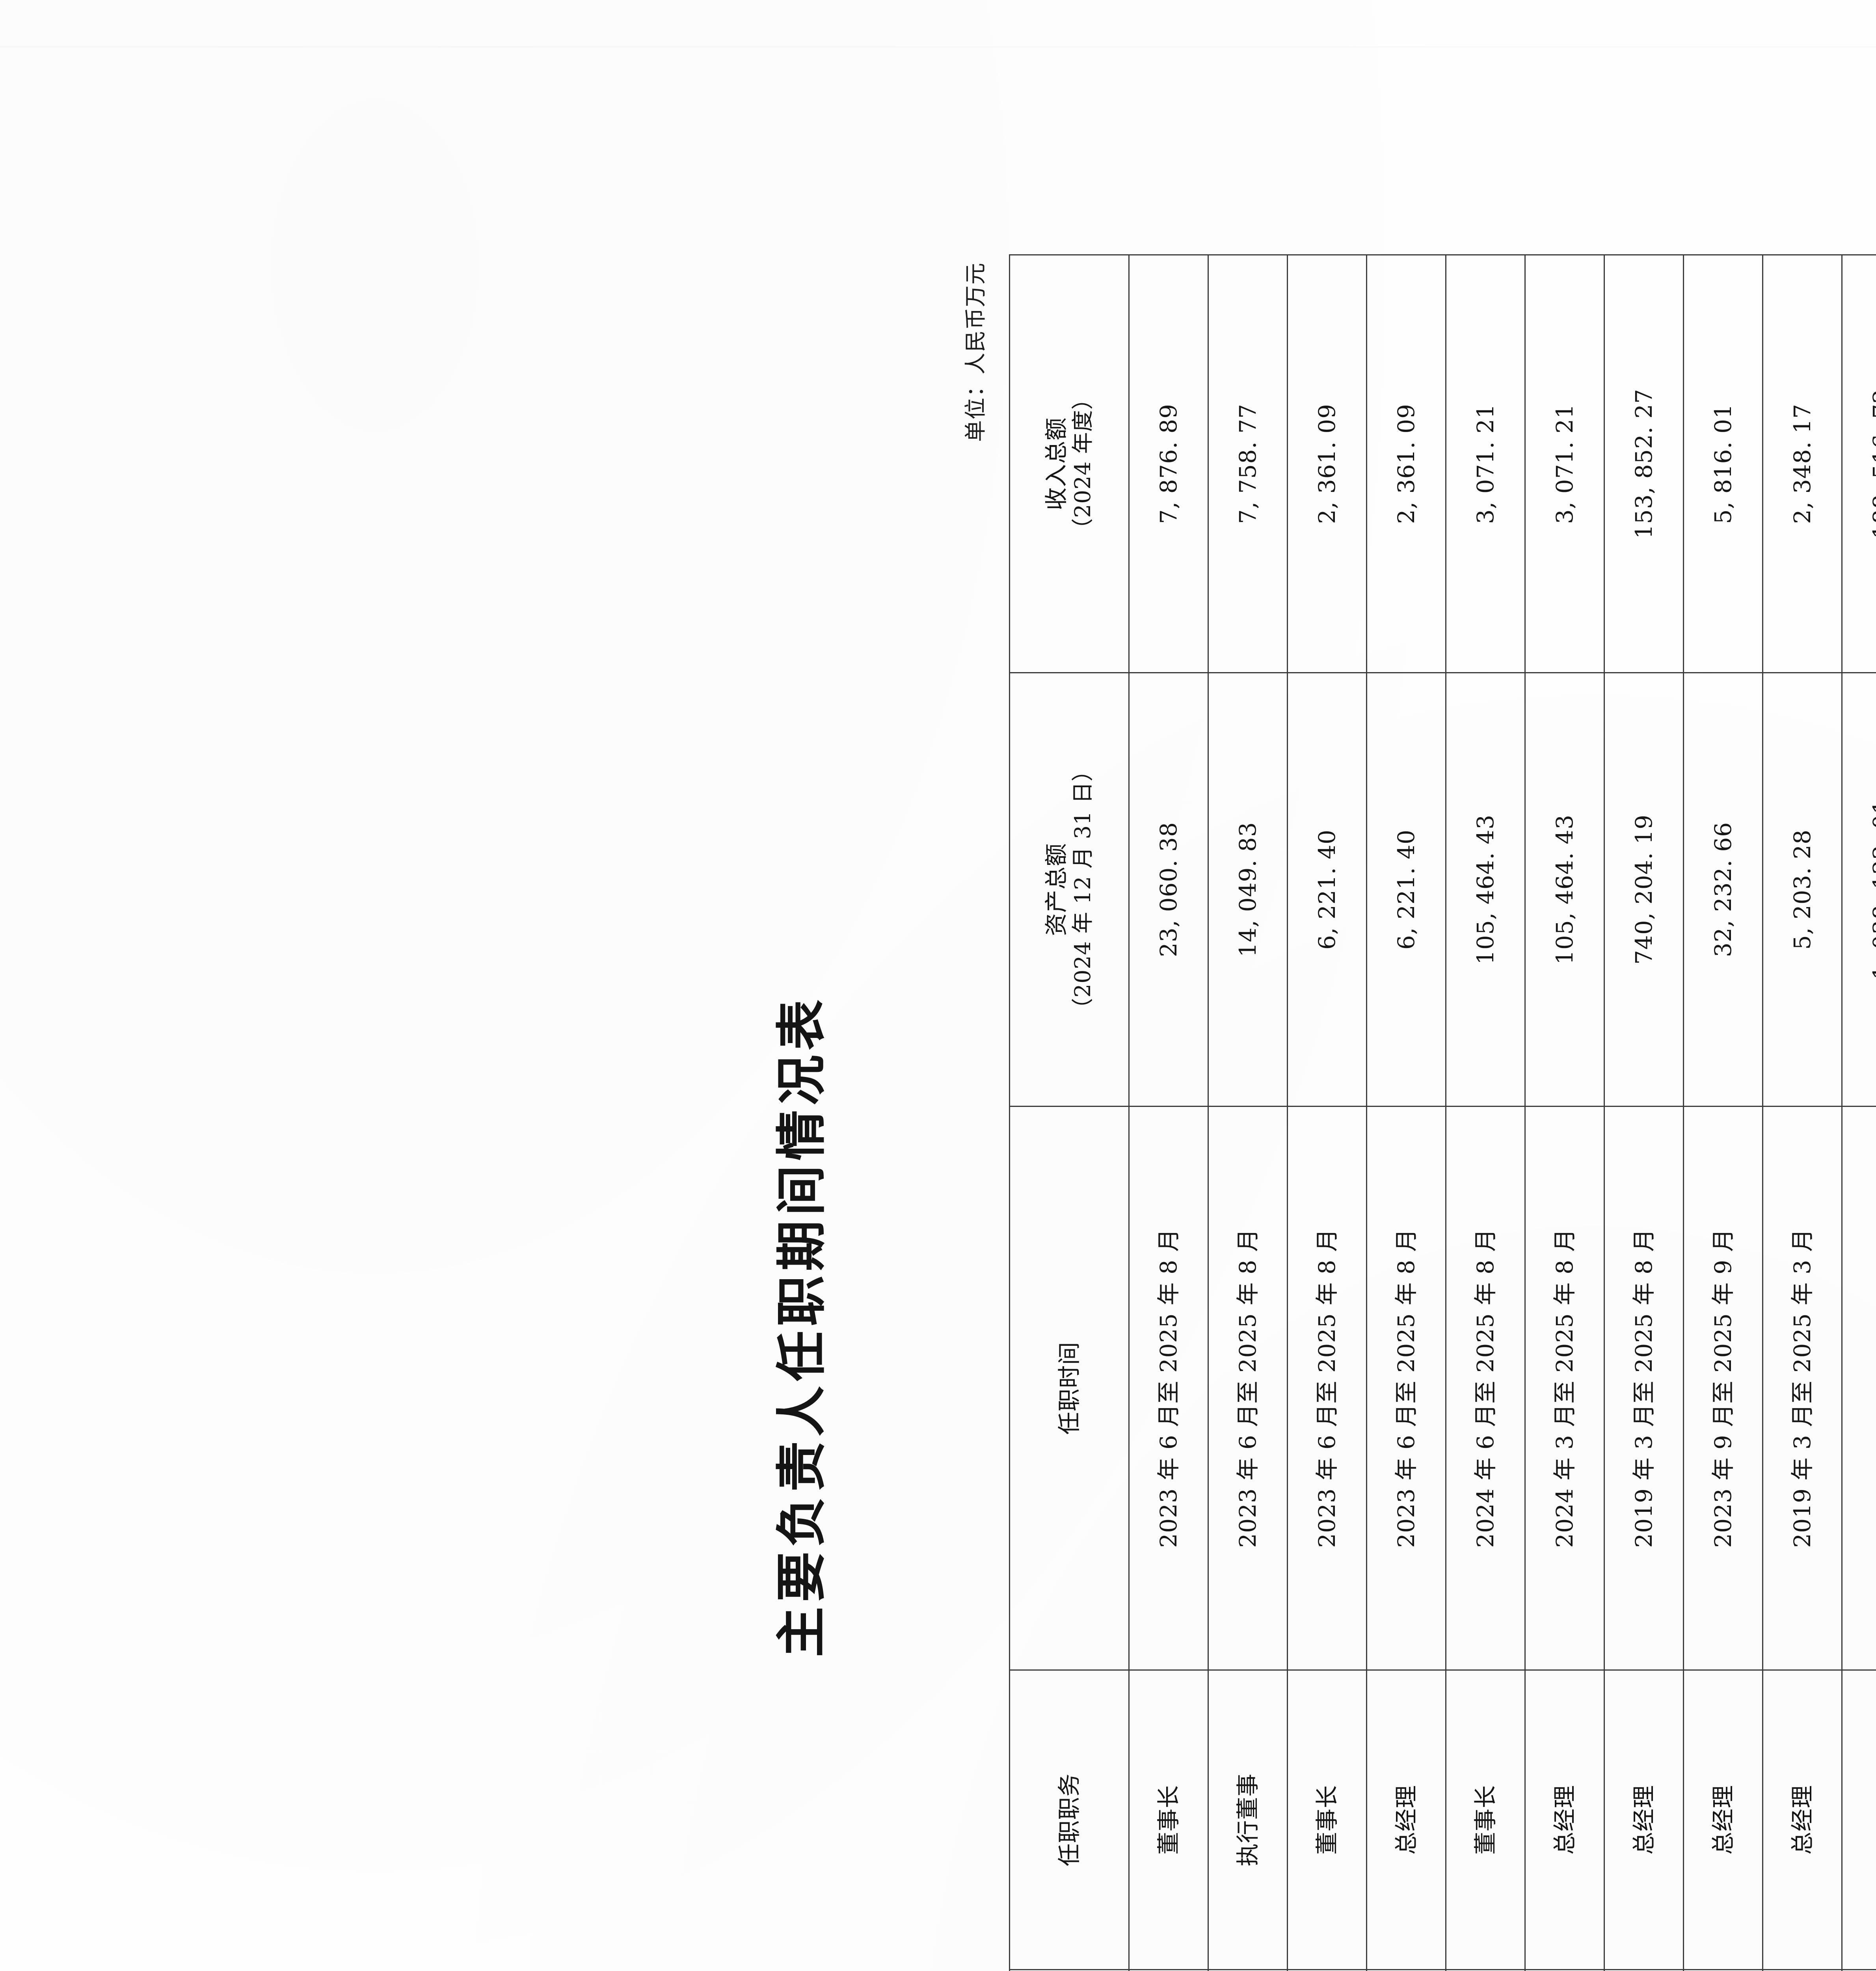  I want to click on column-header-assets: 资产总额 （2024 年 12 月 31 日）, so click(1069, 890).